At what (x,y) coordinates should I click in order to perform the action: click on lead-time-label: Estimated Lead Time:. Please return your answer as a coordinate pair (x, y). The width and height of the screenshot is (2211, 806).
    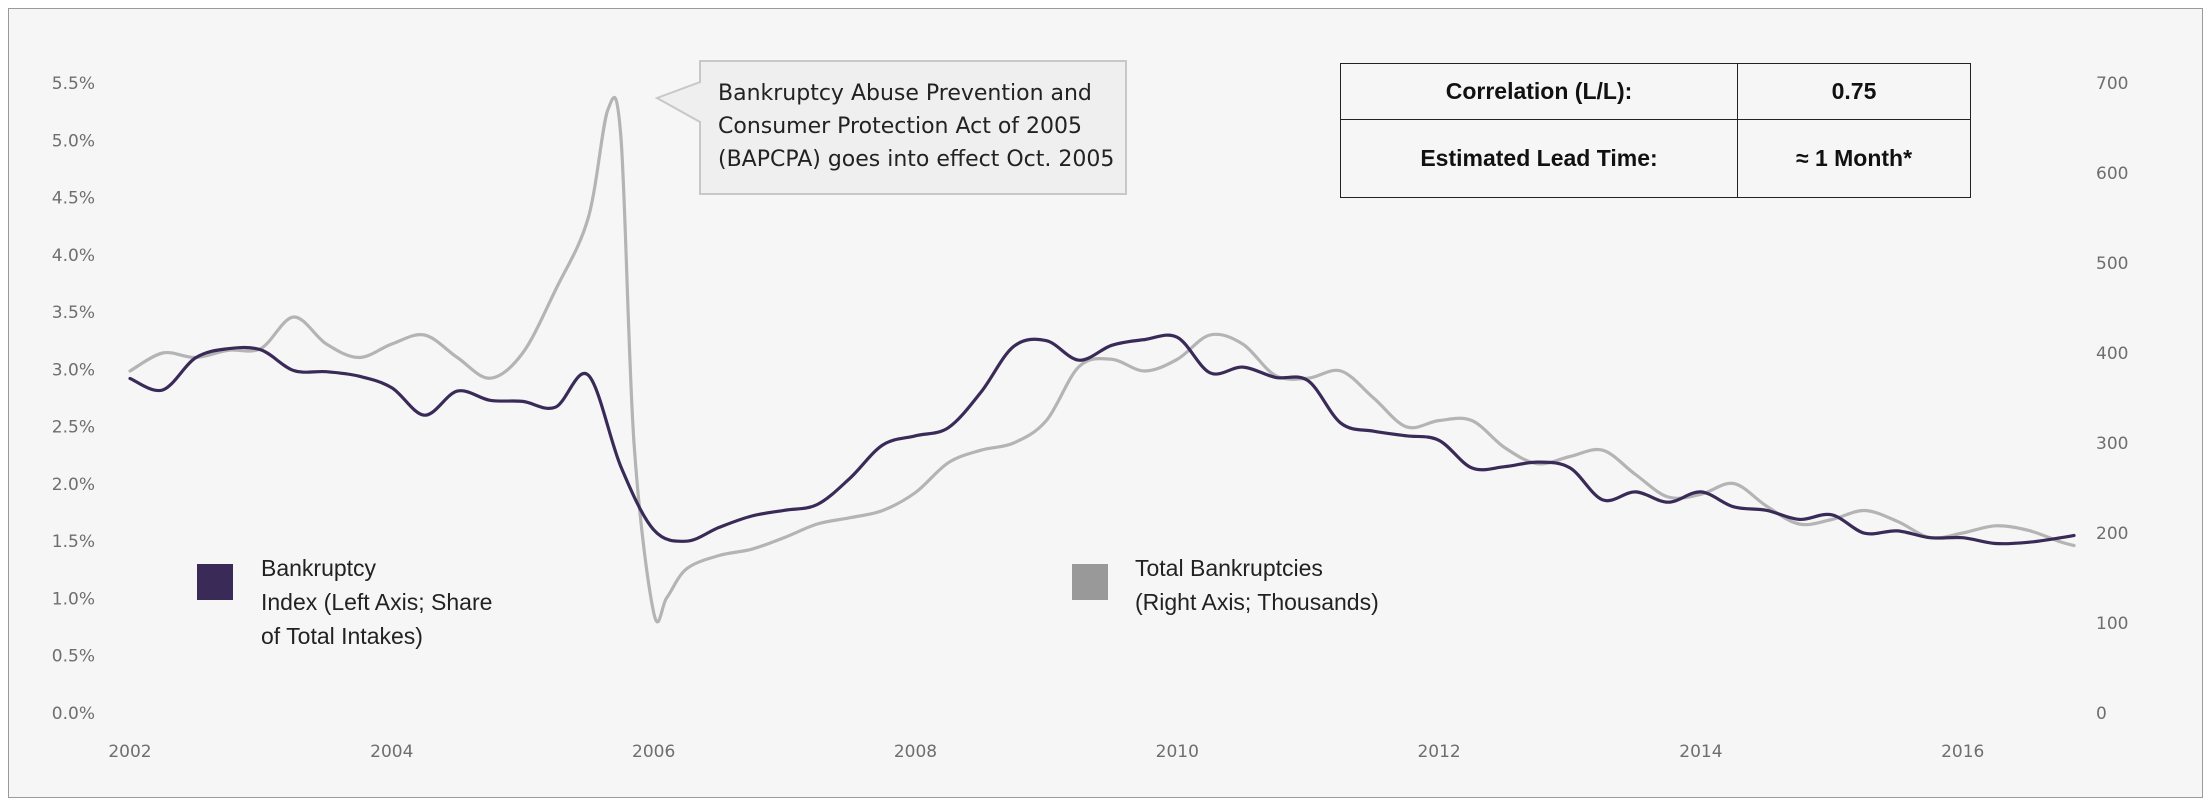
    Looking at the image, I should click on (1539, 158).